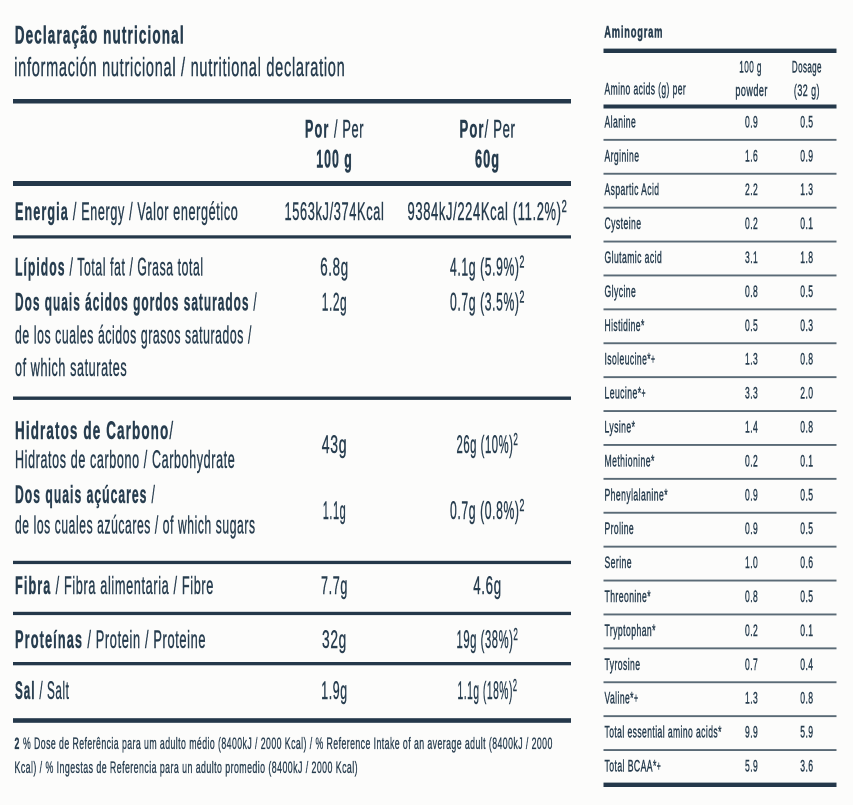 This screenshot has width=853, height=805. Describe the element at coordinates (806, 765) in the screenshot. I see `svg-text: 3.6` at that location.